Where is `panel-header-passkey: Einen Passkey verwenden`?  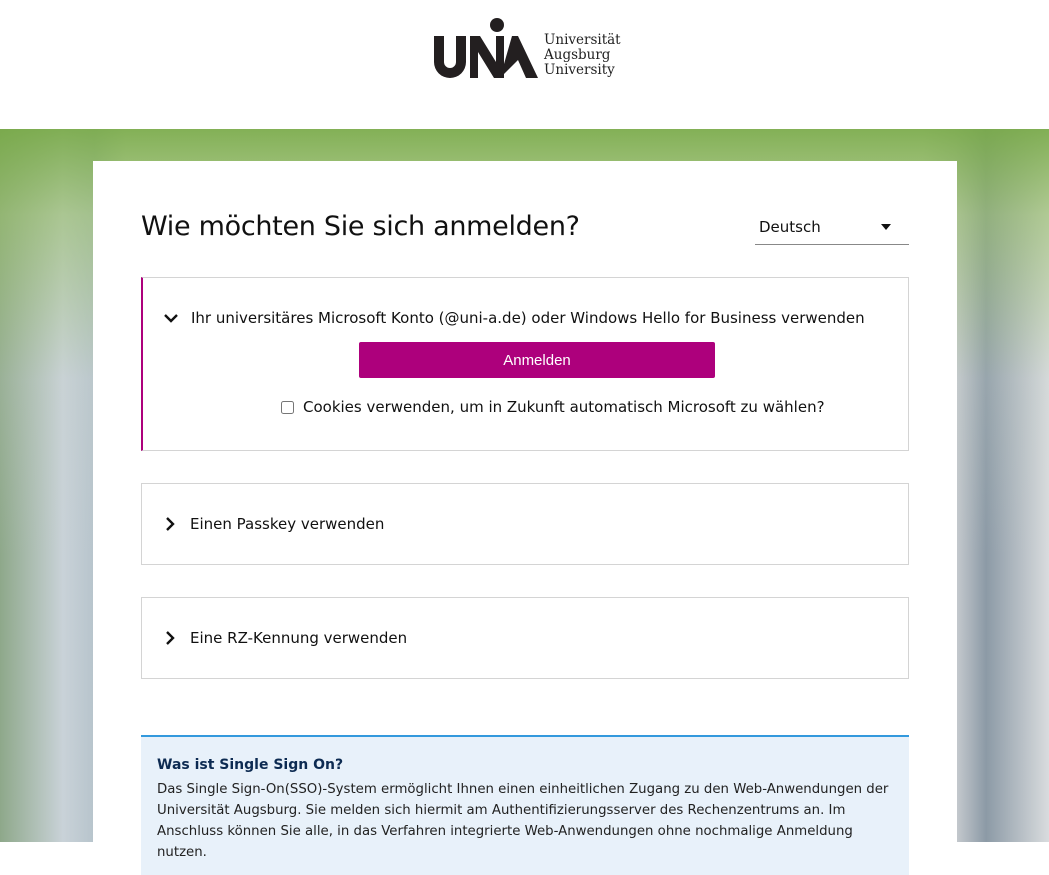 panel-header-passkey: Einen Passkey verwenden is located at coordinates (272, 524).